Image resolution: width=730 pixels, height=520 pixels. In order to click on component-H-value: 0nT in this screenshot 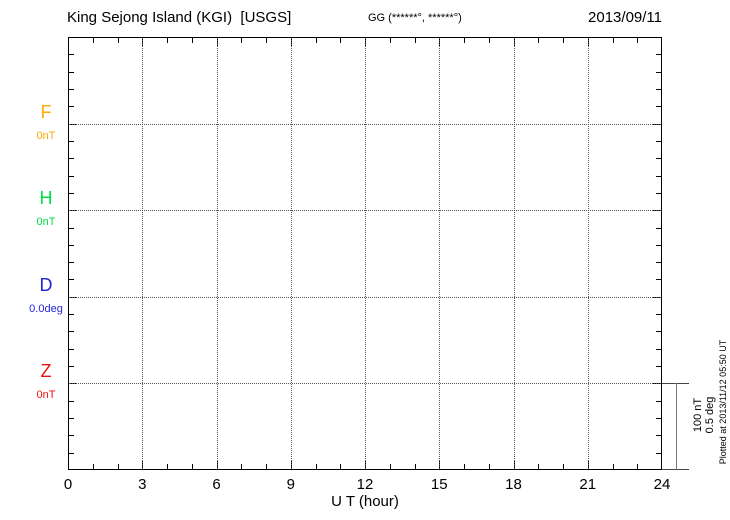, I will do `click(46, 222)`.